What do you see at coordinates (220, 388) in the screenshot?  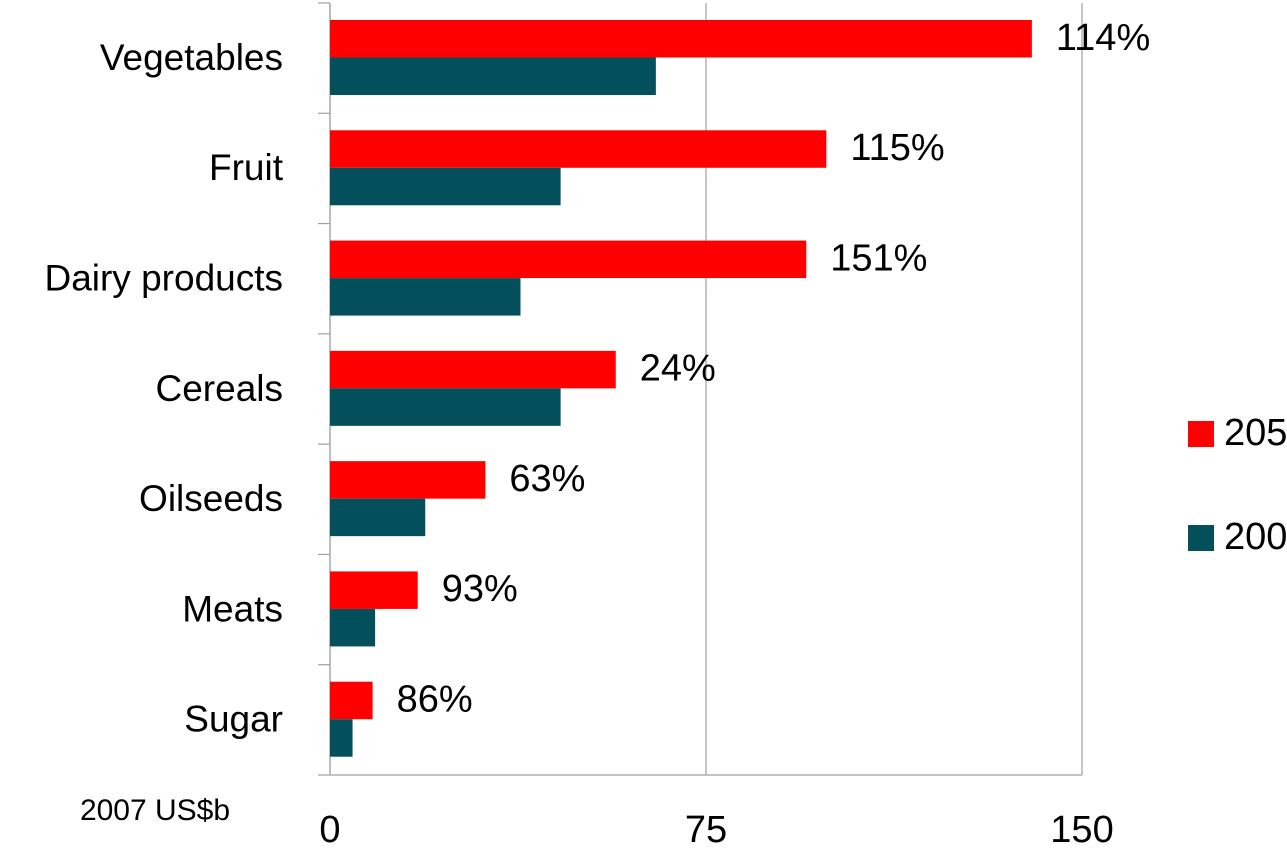 I see `y-tick-label: Cereals` at bounding box center [220, 388].